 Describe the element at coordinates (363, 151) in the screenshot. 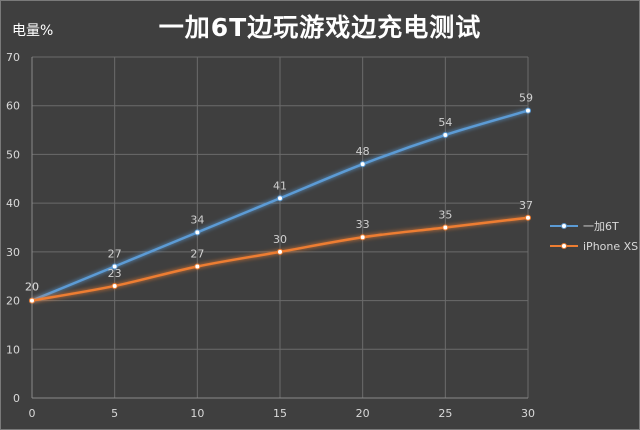

I see `data-label: 48` at that location.